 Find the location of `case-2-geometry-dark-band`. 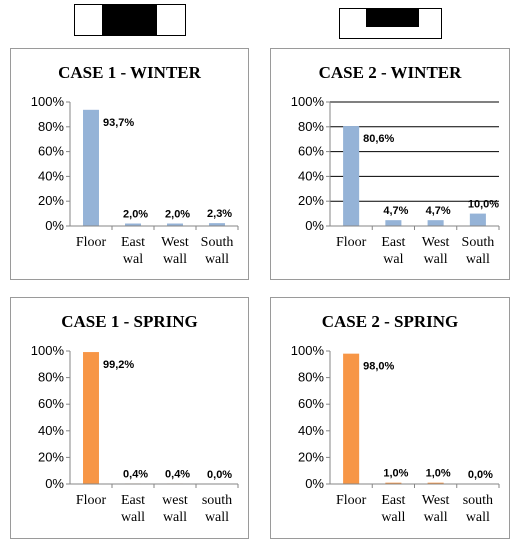

case-2-geometry-dark-band is located at coordinates (392, 18).